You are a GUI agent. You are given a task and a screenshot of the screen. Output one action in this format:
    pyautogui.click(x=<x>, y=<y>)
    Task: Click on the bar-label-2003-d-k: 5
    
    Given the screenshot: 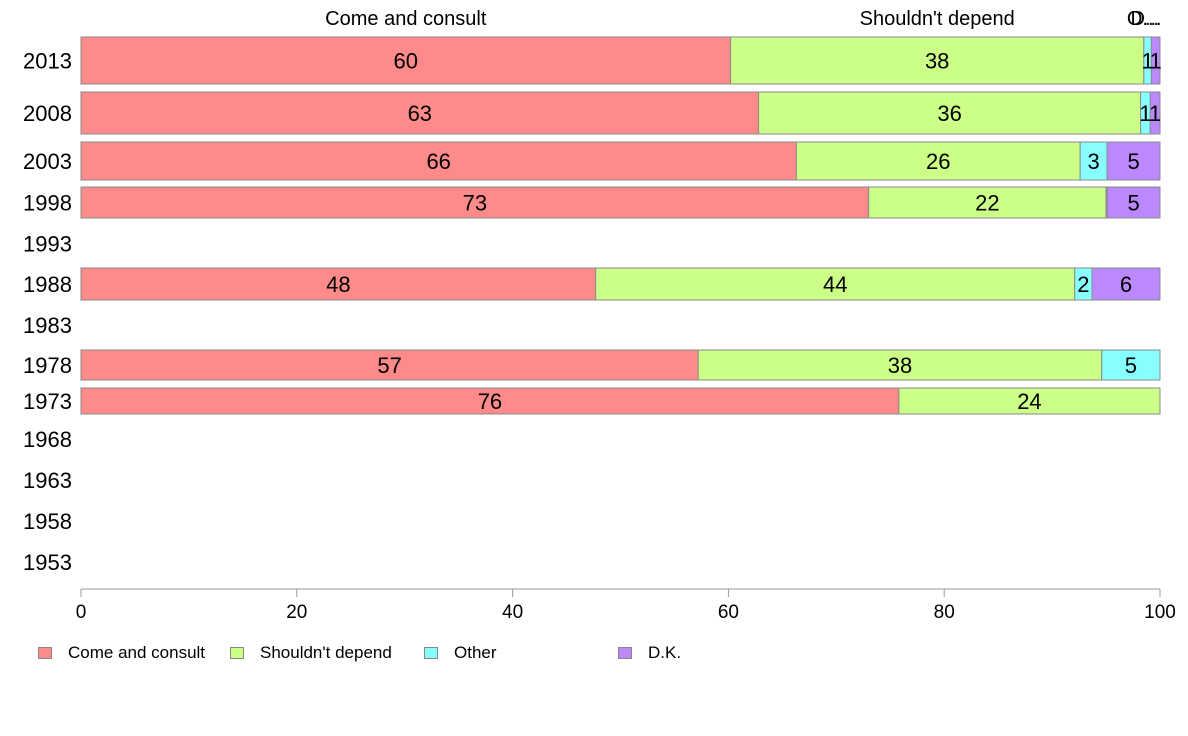 What is the action you would take?
    pyautogui.click(x=1133, y=161)
    